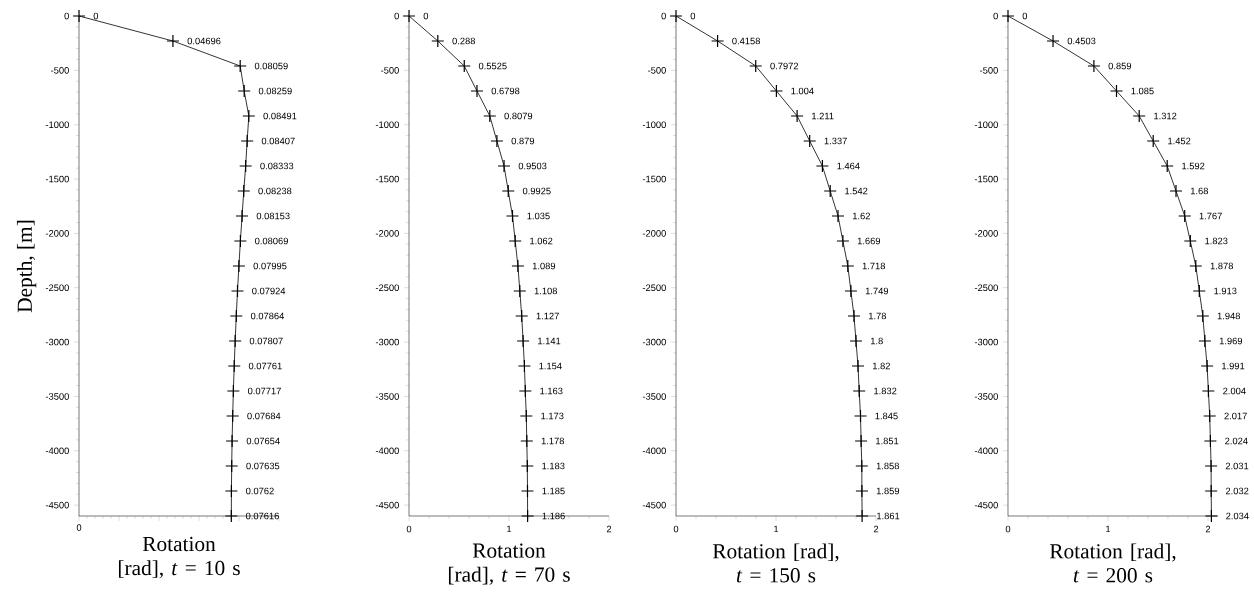  What do you see at coordinates (802, 91) in the screenshot?
I see `data-label: 1.004` at bounding box center [802, 91].